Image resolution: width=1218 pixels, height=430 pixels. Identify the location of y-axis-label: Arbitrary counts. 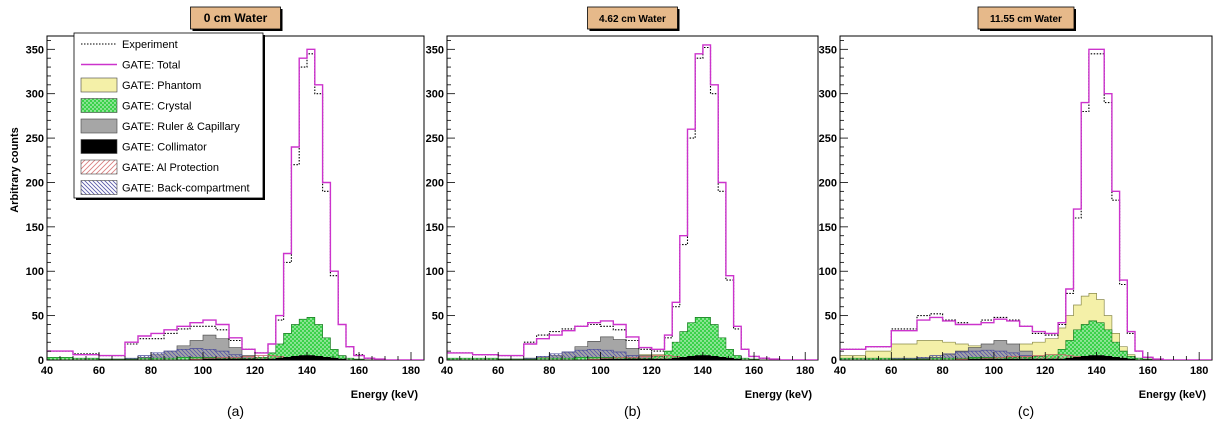
(15, 170).